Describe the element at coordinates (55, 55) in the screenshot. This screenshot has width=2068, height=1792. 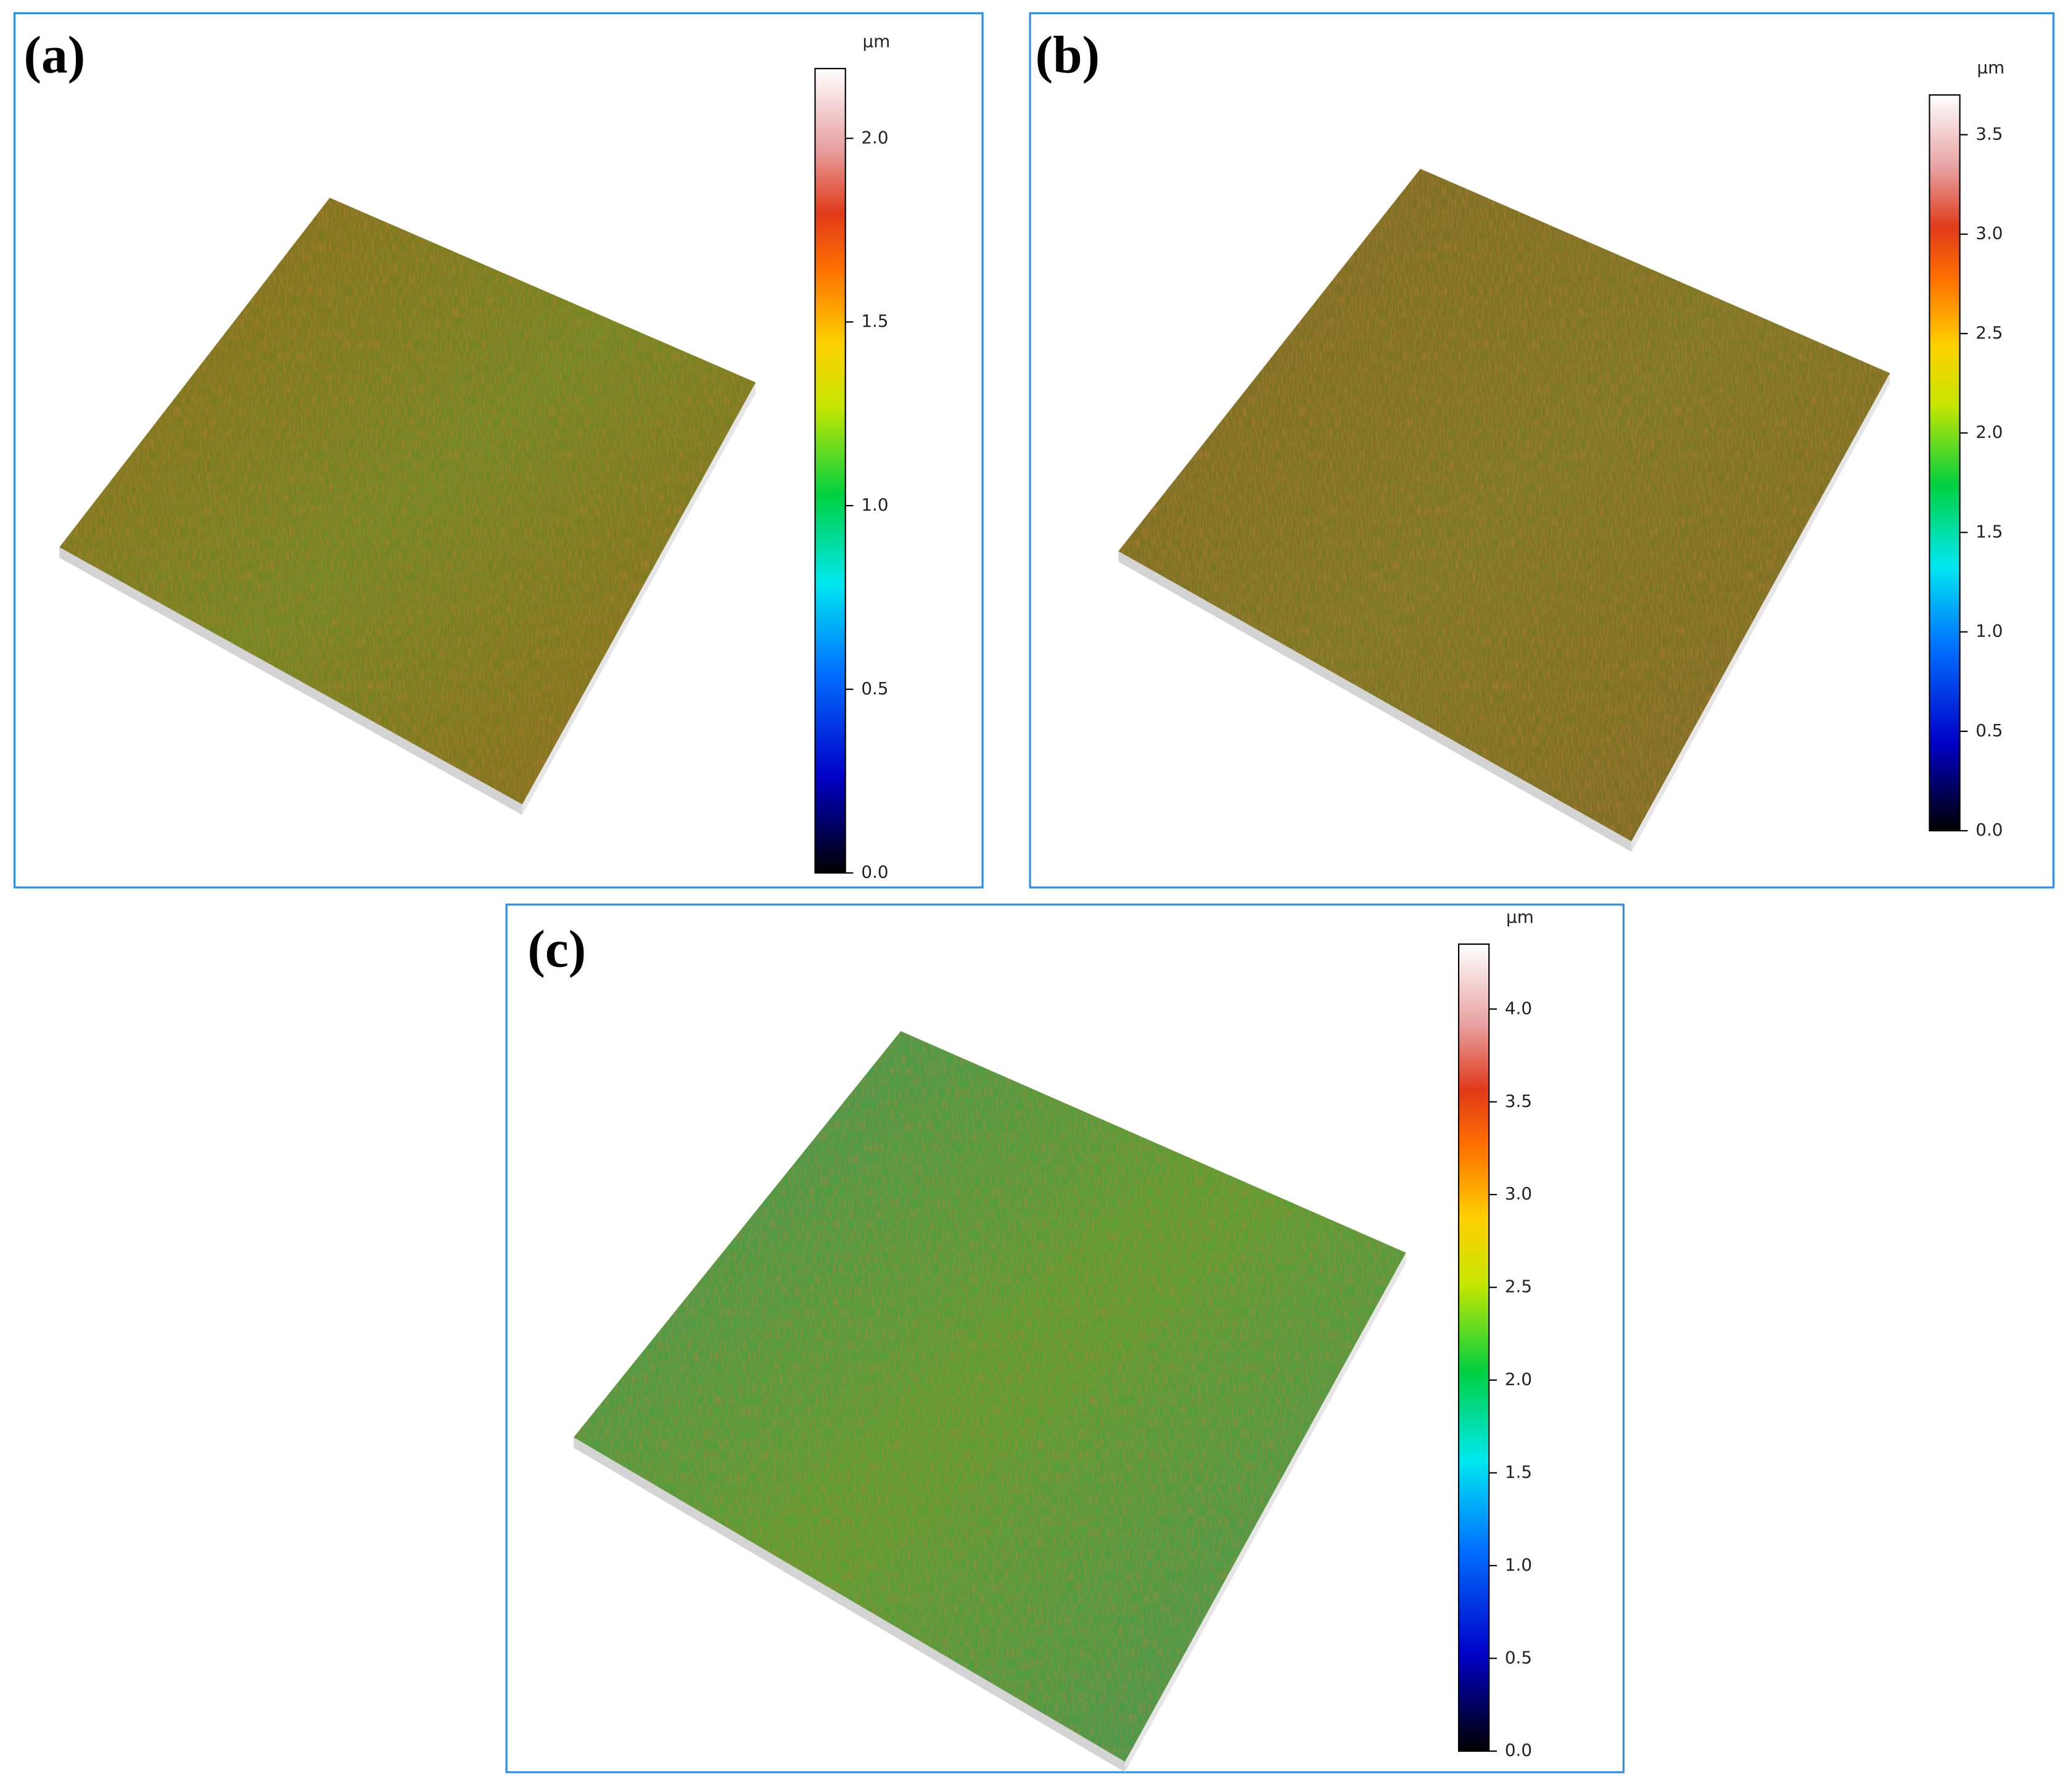
I see `panel-label: (a)` at that location.